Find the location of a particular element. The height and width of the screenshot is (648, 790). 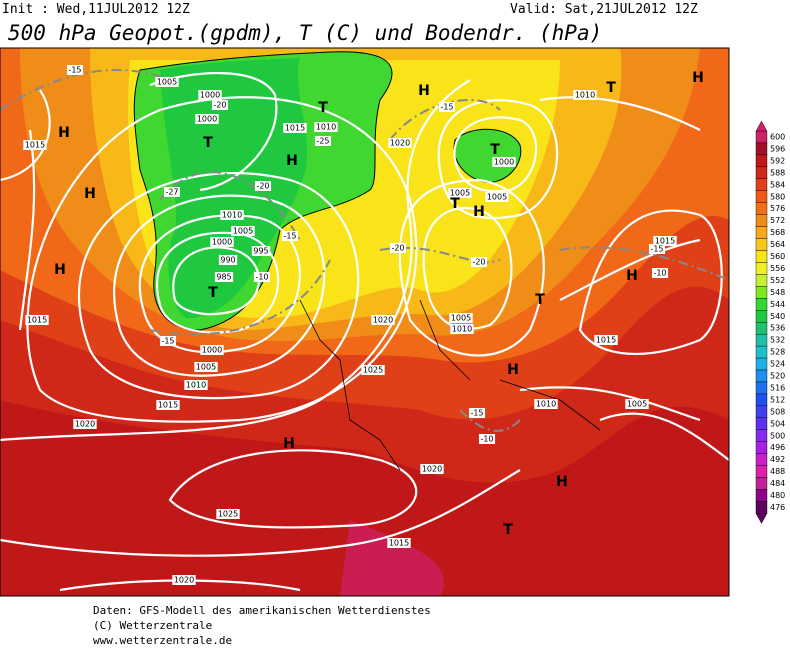

temperature-label: -15 is located at coordinates (289, 236).